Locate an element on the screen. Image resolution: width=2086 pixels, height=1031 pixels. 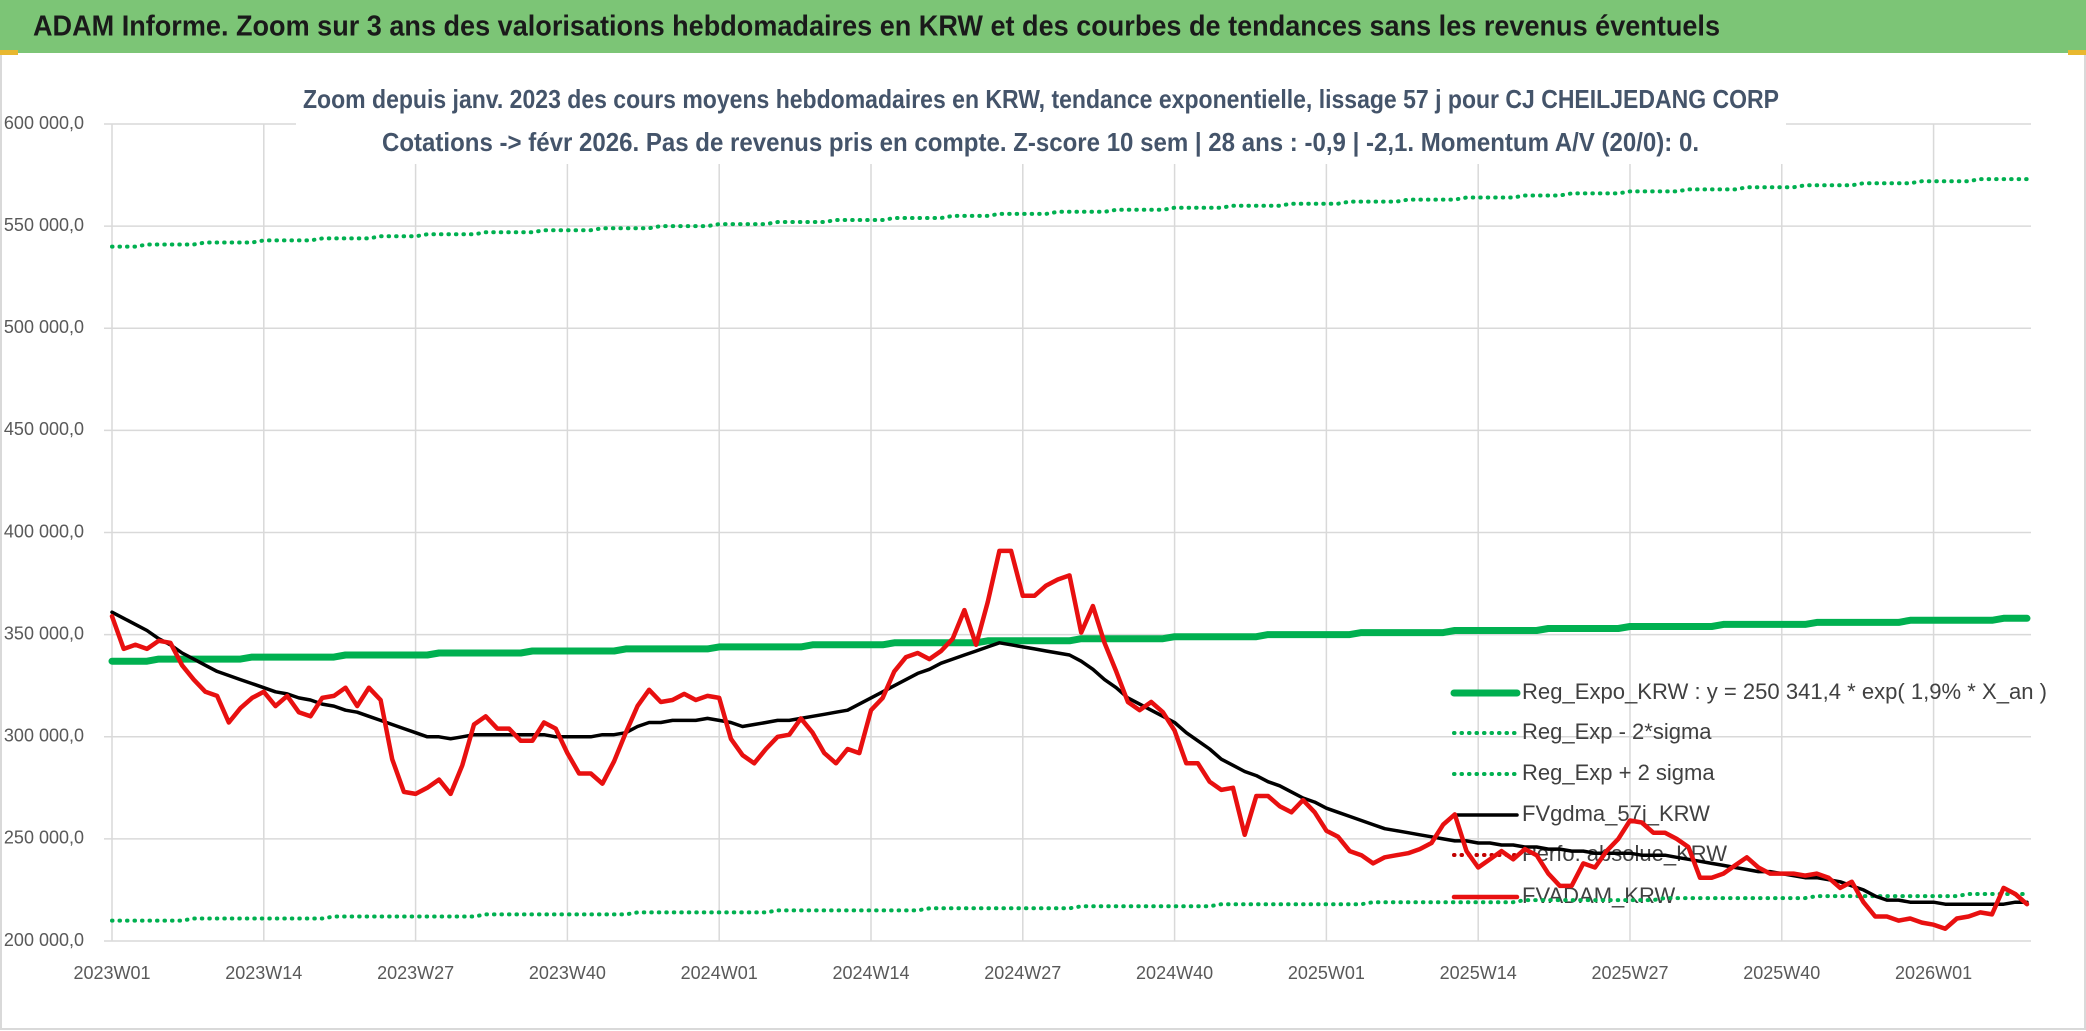
x-tick-label: 2024W14 is located at coordinates (870, 973).